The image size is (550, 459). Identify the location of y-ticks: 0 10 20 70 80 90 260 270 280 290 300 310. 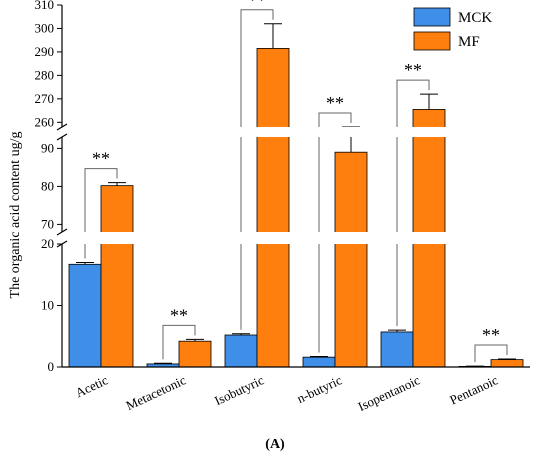
(48, 187).